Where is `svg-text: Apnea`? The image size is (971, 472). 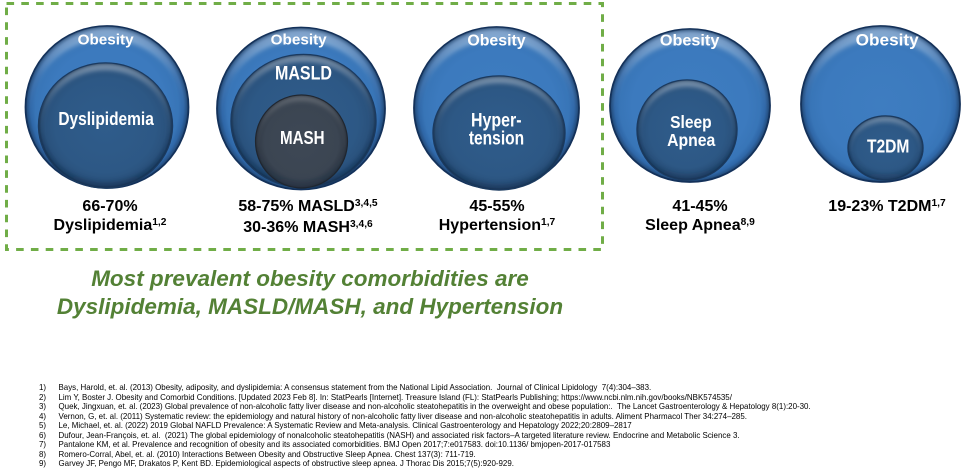
svg-text: Apnea is located at coordinates (691, 140).